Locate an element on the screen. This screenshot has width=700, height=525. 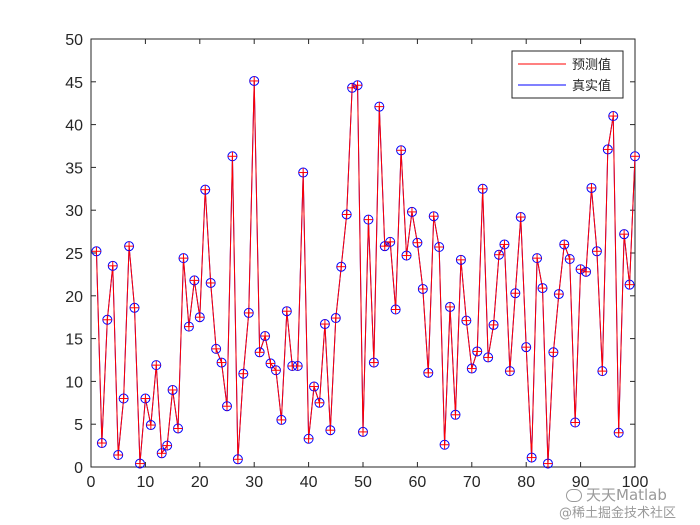
y-tick-label: 20 is located at coordinates (74, 297).